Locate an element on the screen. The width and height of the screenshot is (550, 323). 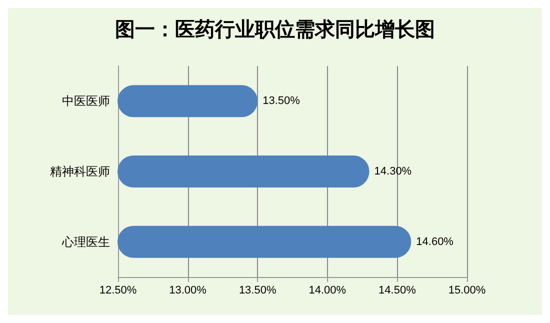
data-label: 14.60% is located at coordinates (435, 242).